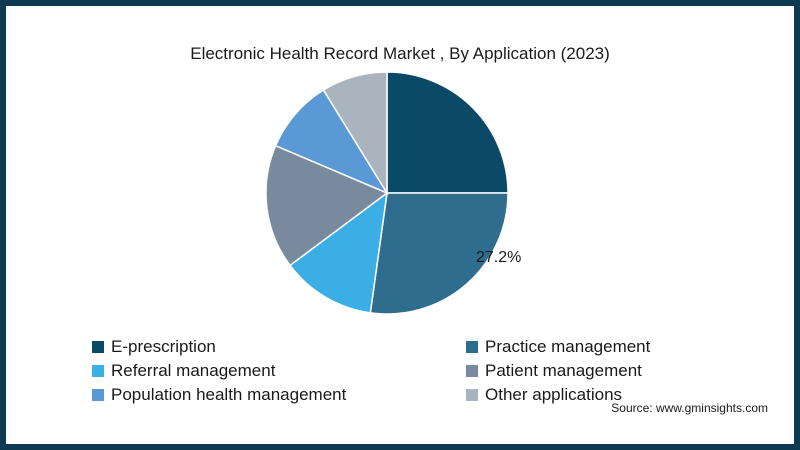  I want to click on legend-item-e-prescription: E-prescription, so click(279, 347).